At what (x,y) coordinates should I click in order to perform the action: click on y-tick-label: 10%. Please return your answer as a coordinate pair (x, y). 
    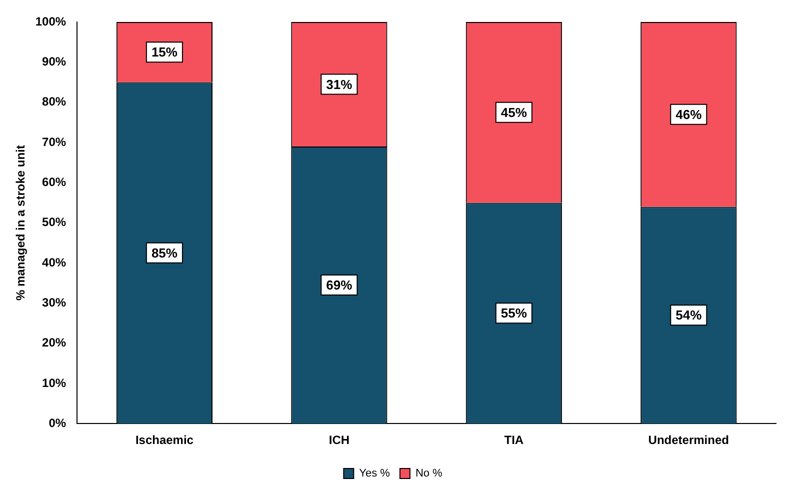
    Looking at the image, I should click on (54, 383).